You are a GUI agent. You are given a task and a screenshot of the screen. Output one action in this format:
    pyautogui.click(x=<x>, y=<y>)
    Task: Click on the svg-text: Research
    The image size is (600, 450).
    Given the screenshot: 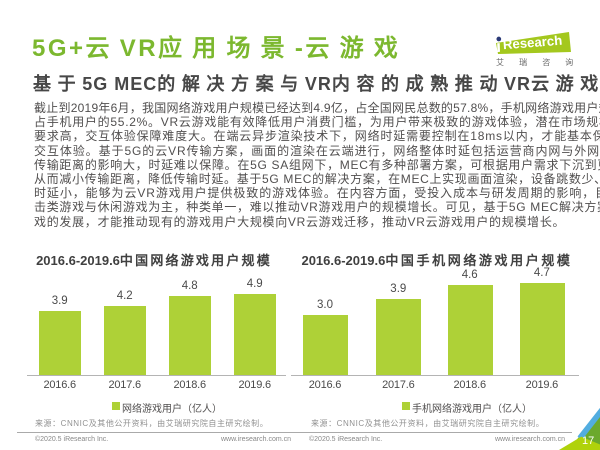 What is the action you would take?
    pyautogui.click(x=532, y=43)
    